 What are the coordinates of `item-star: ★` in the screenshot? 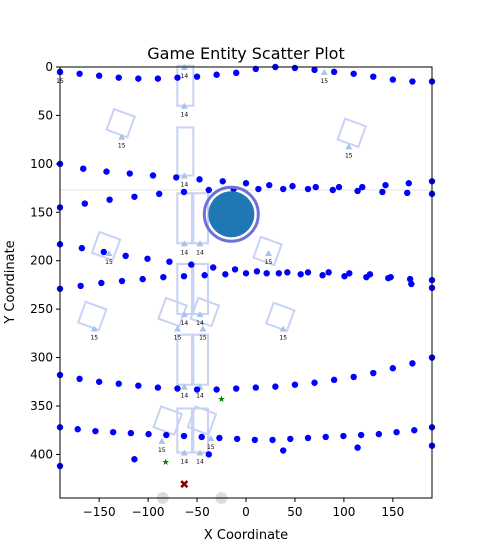 It's located at (221, 400).